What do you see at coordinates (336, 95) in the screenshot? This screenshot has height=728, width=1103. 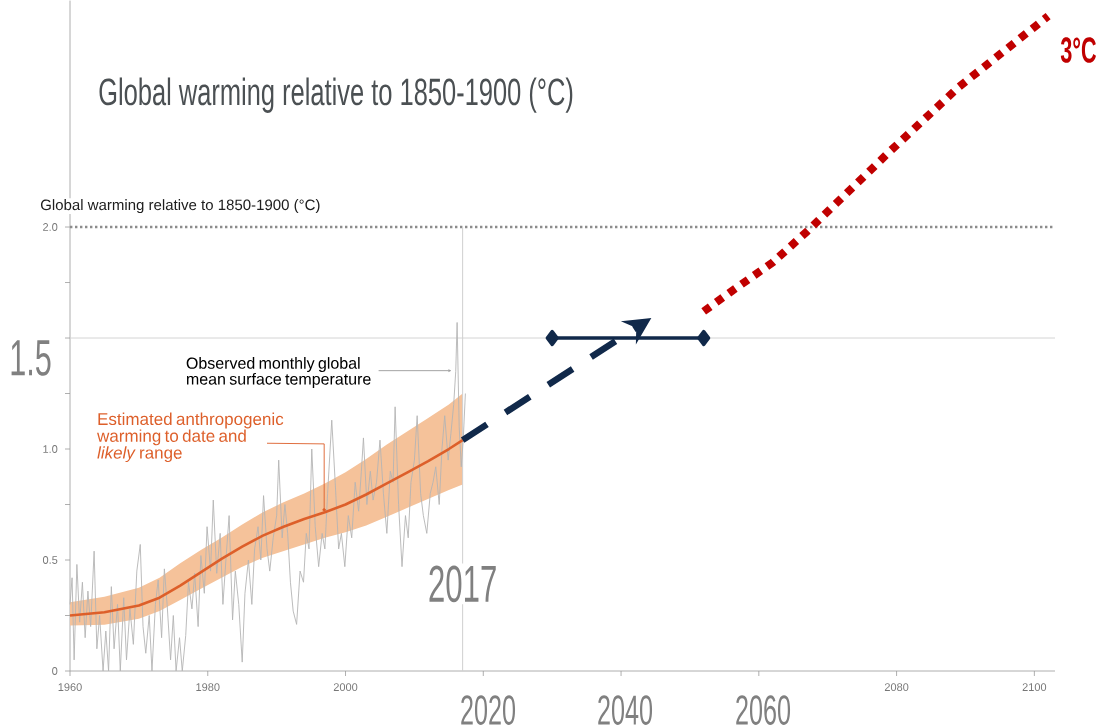 I see `text: Global warming relative to 1850-1900 (°C)` at bounding box center [336, 95].